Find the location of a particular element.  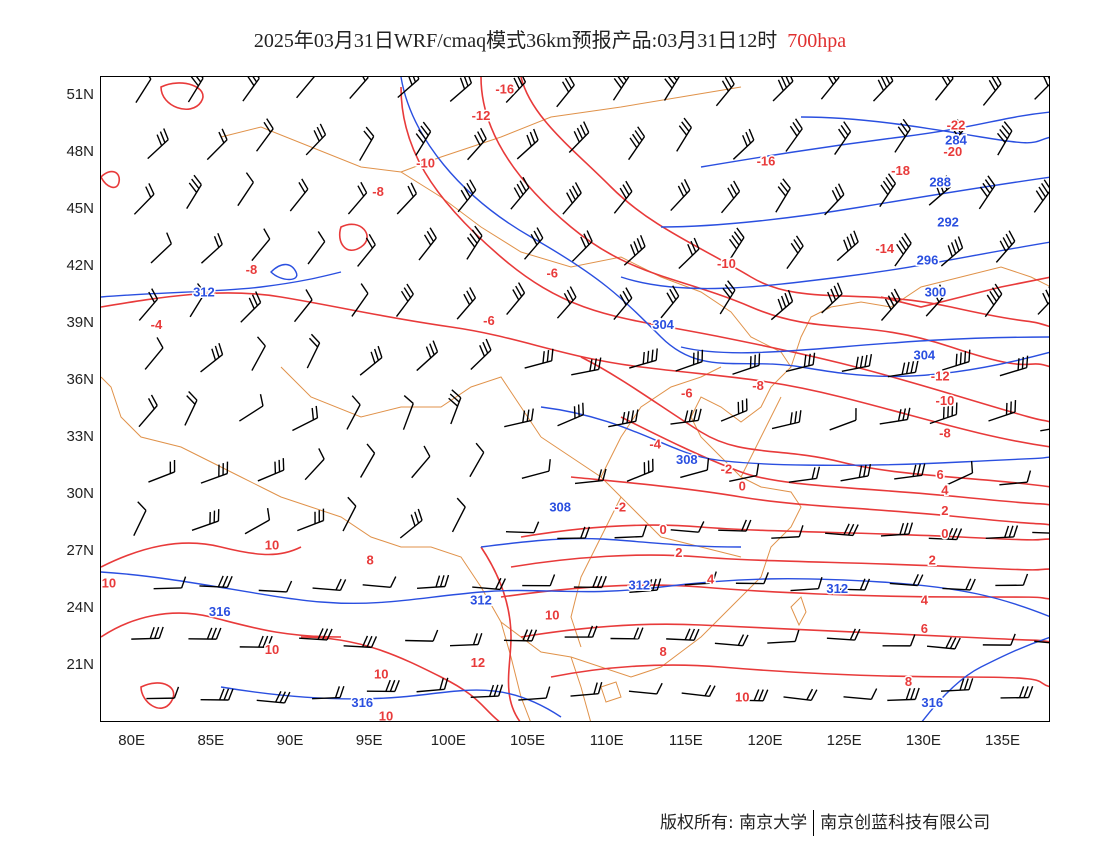

temperature-contour-label: 12 is located at coordinates (478, 662).